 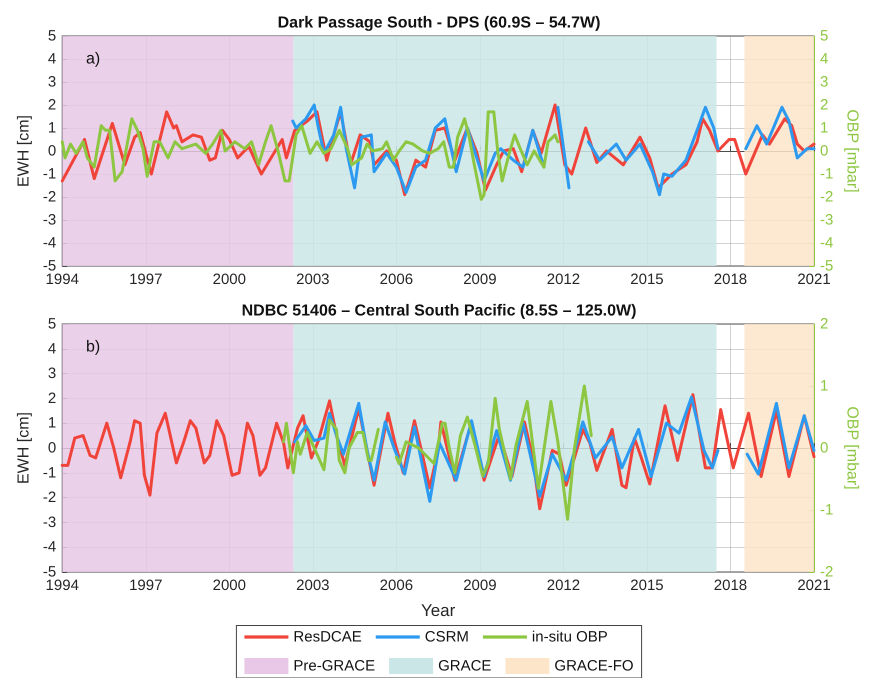 I want to click on annotation: a), so click(x=93, y=59).